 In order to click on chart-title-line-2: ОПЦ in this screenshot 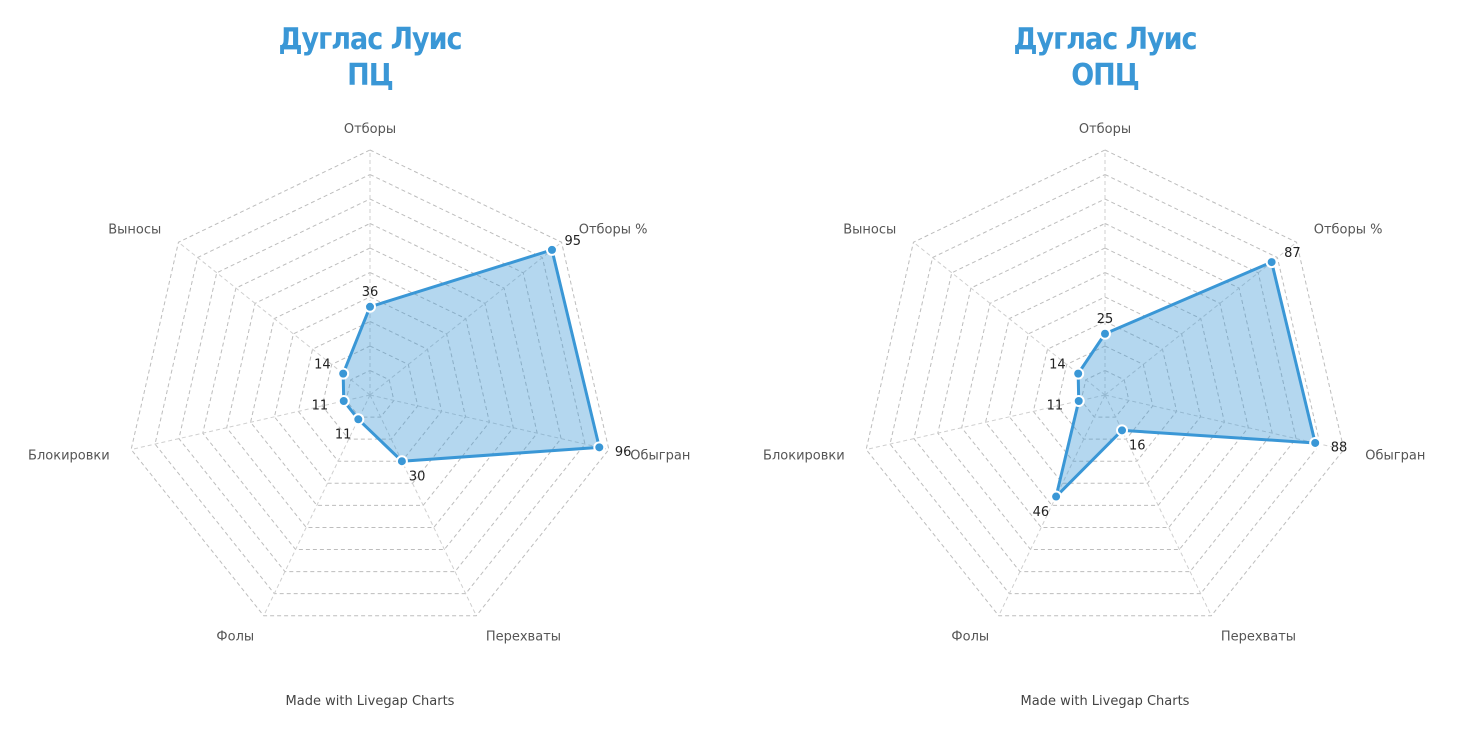, I will do `click(1105, 75)`.